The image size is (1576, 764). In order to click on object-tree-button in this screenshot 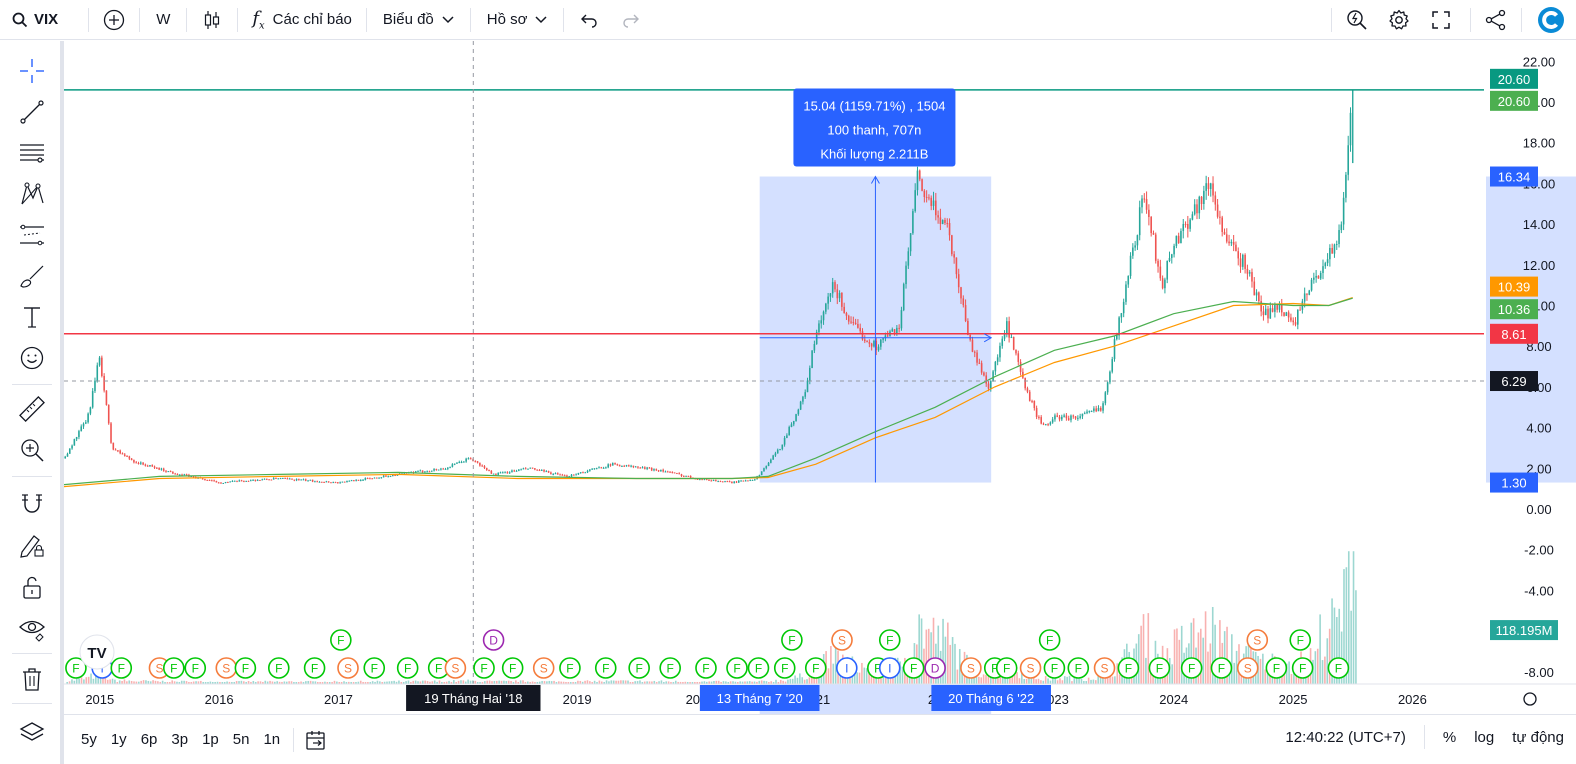, I will do `click(32, 733)`.